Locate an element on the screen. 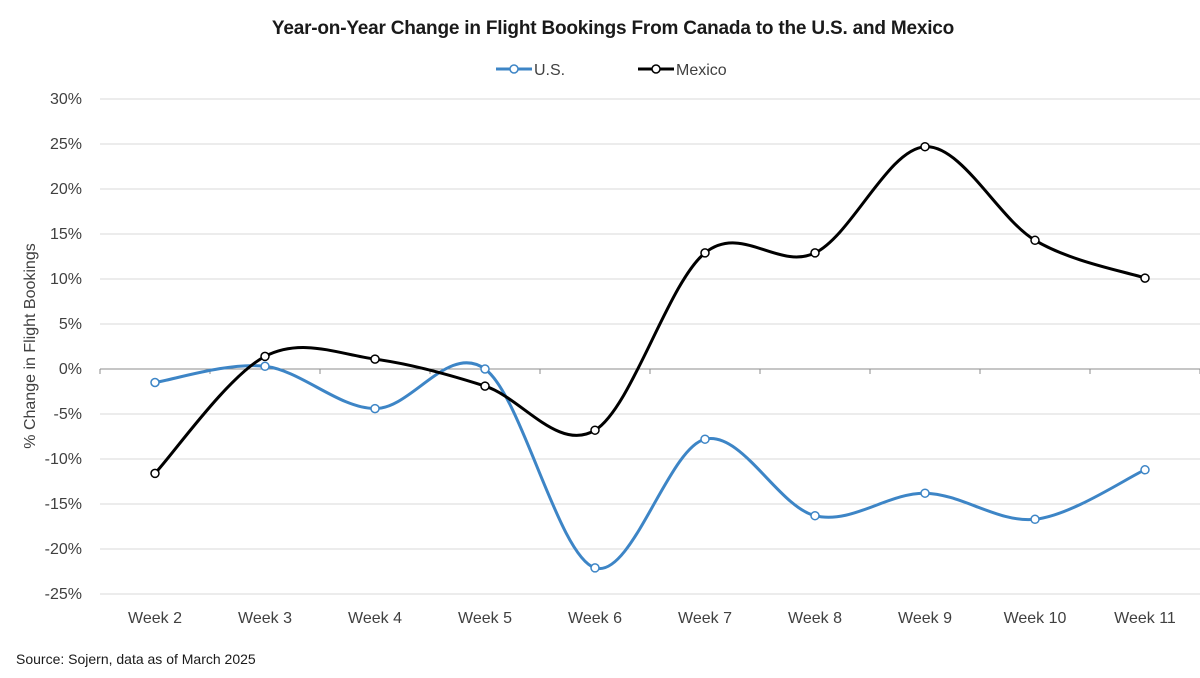 The image size is (1200, 678). y-tick-label: -25% is located at coordinates (63, 594).